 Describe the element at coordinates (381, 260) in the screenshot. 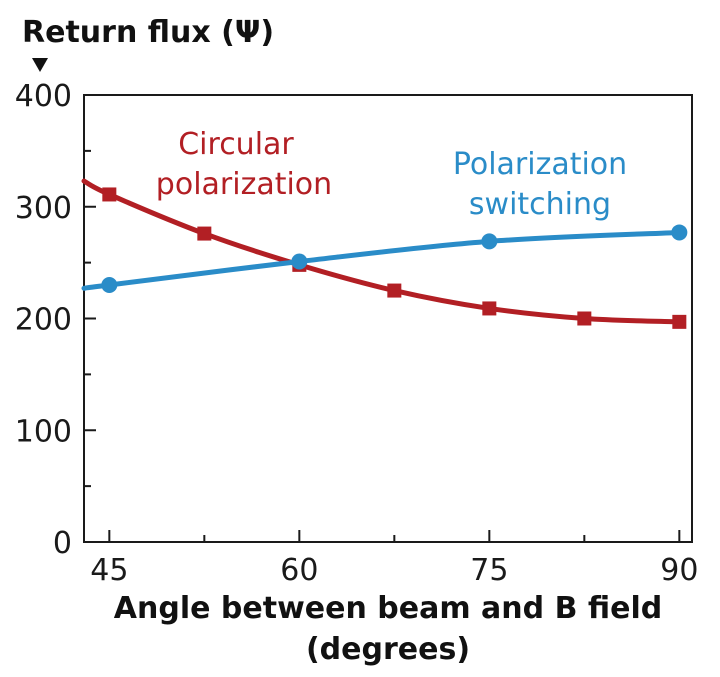

I see `series-line-polarization-switching` at that location.